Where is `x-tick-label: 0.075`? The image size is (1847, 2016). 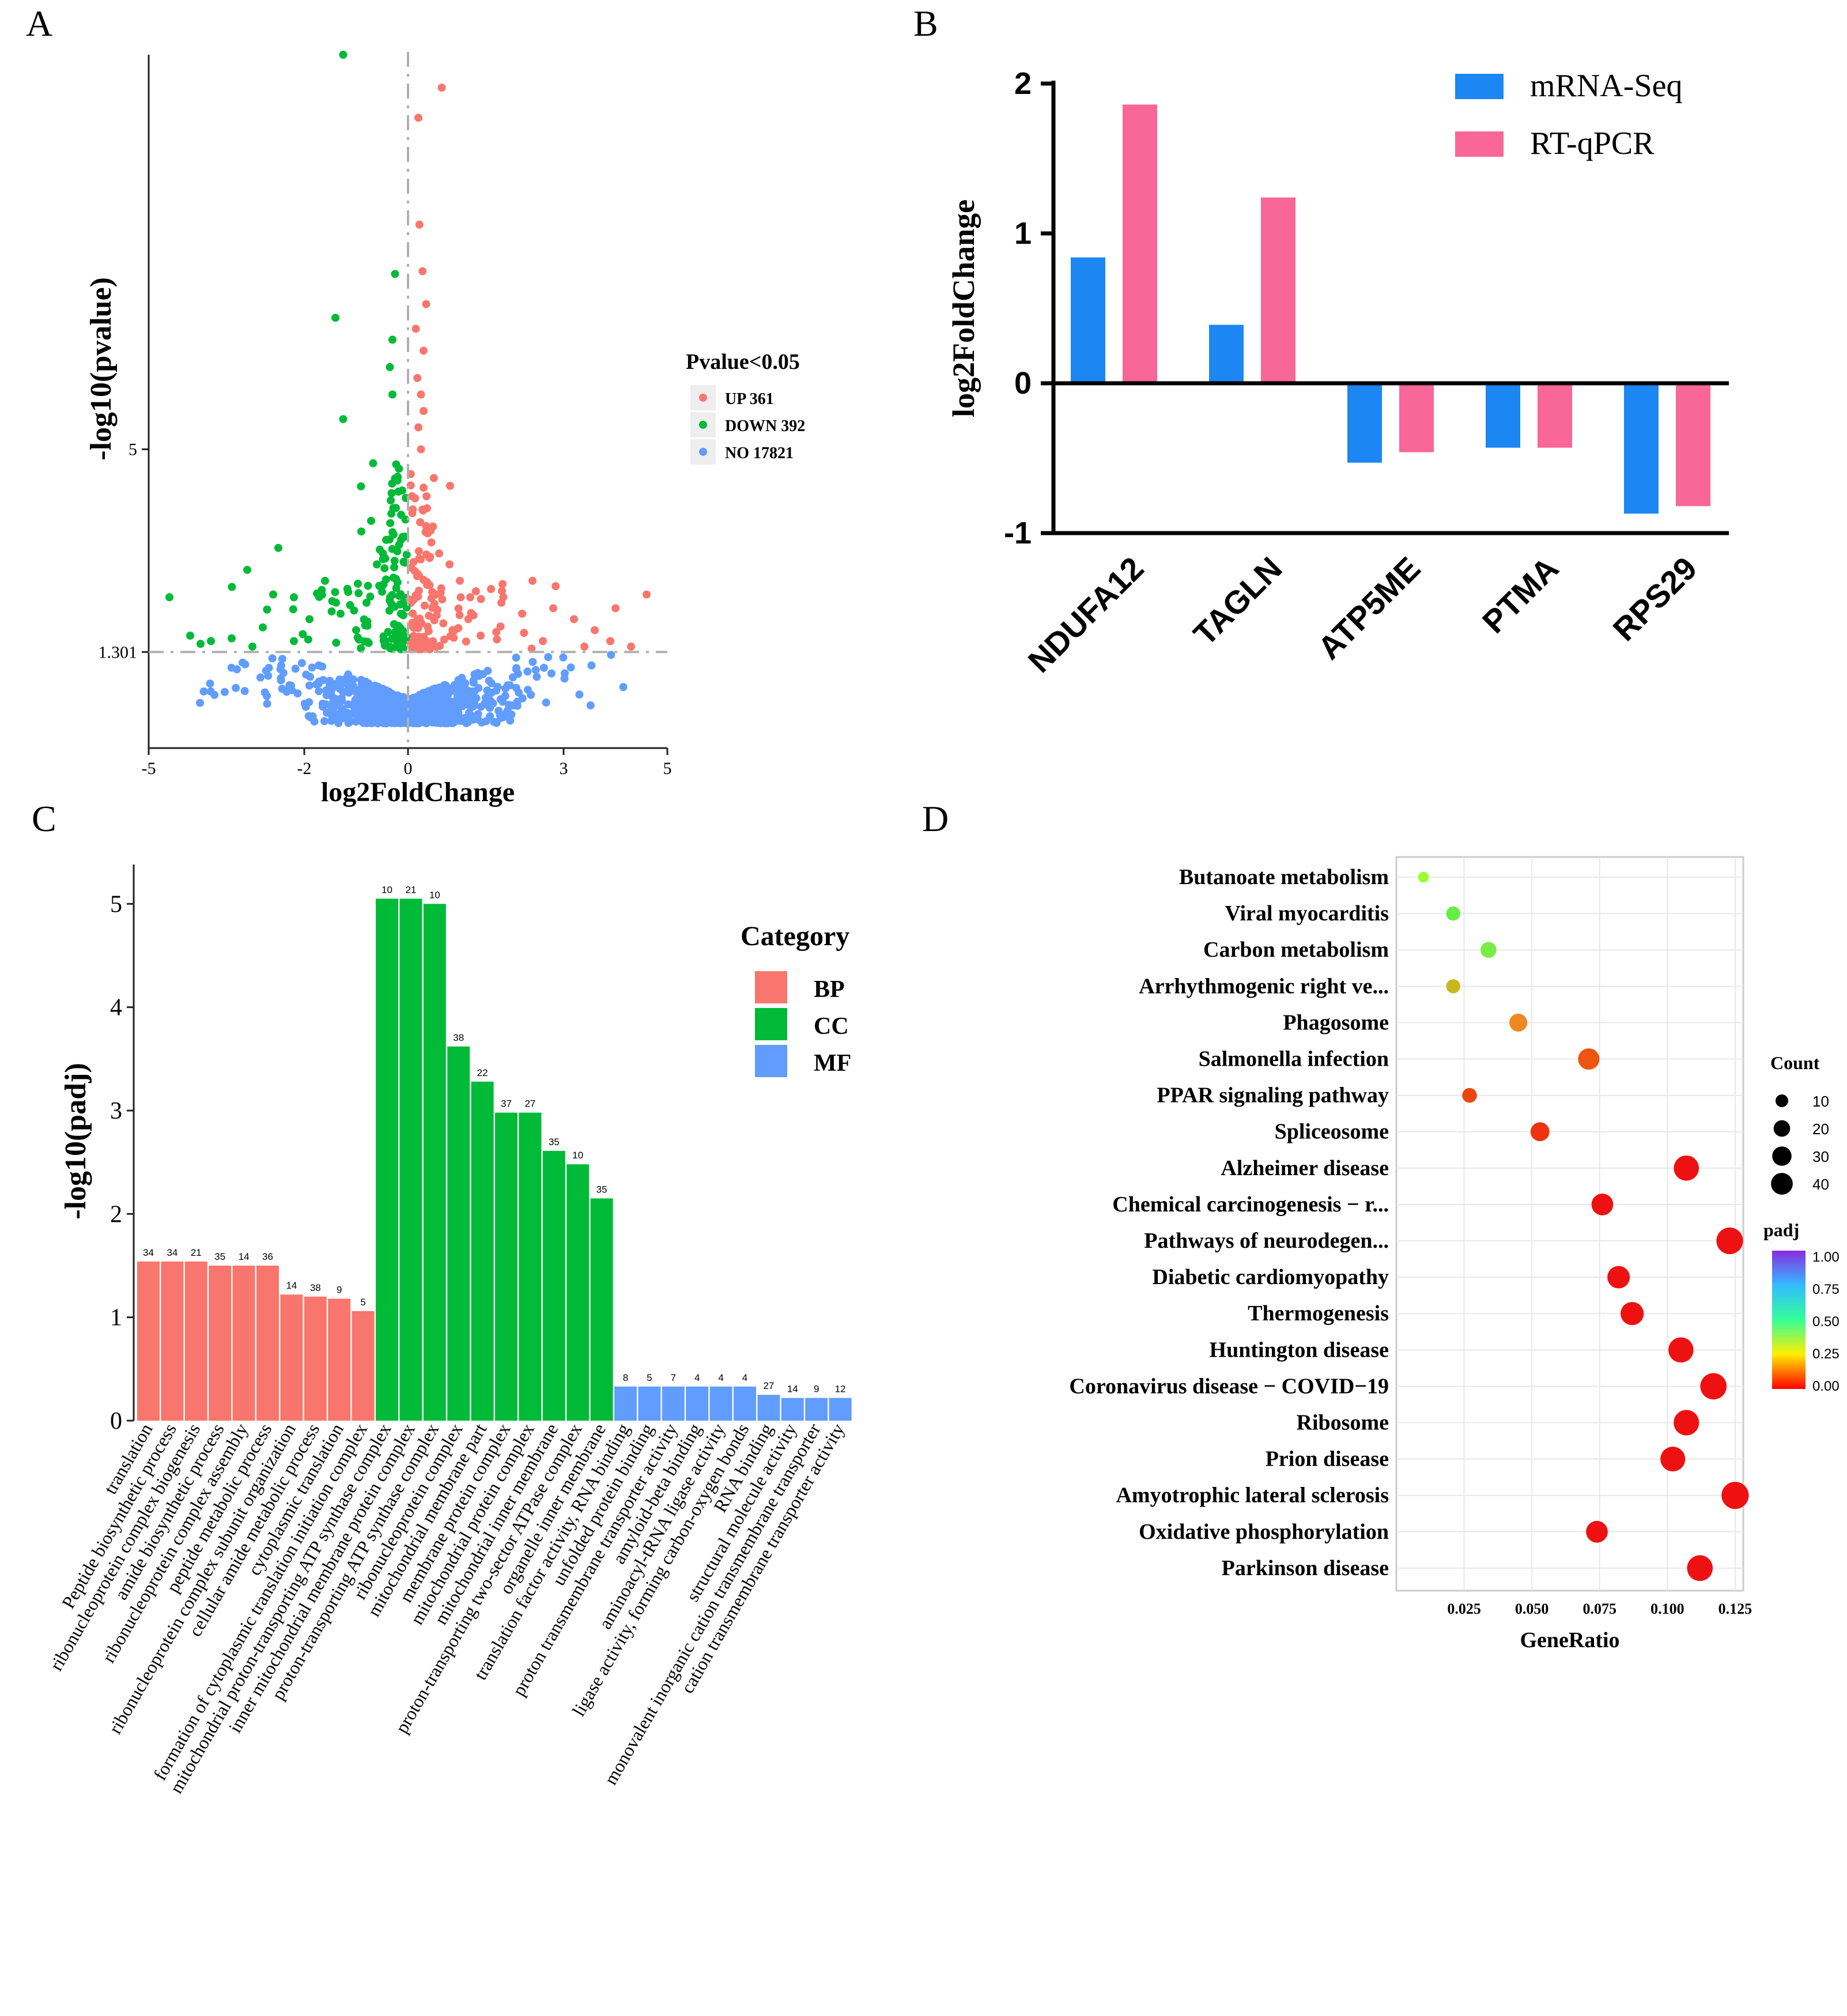
x-tick-label: 0.075 is located at coordinates (1599, 1609).